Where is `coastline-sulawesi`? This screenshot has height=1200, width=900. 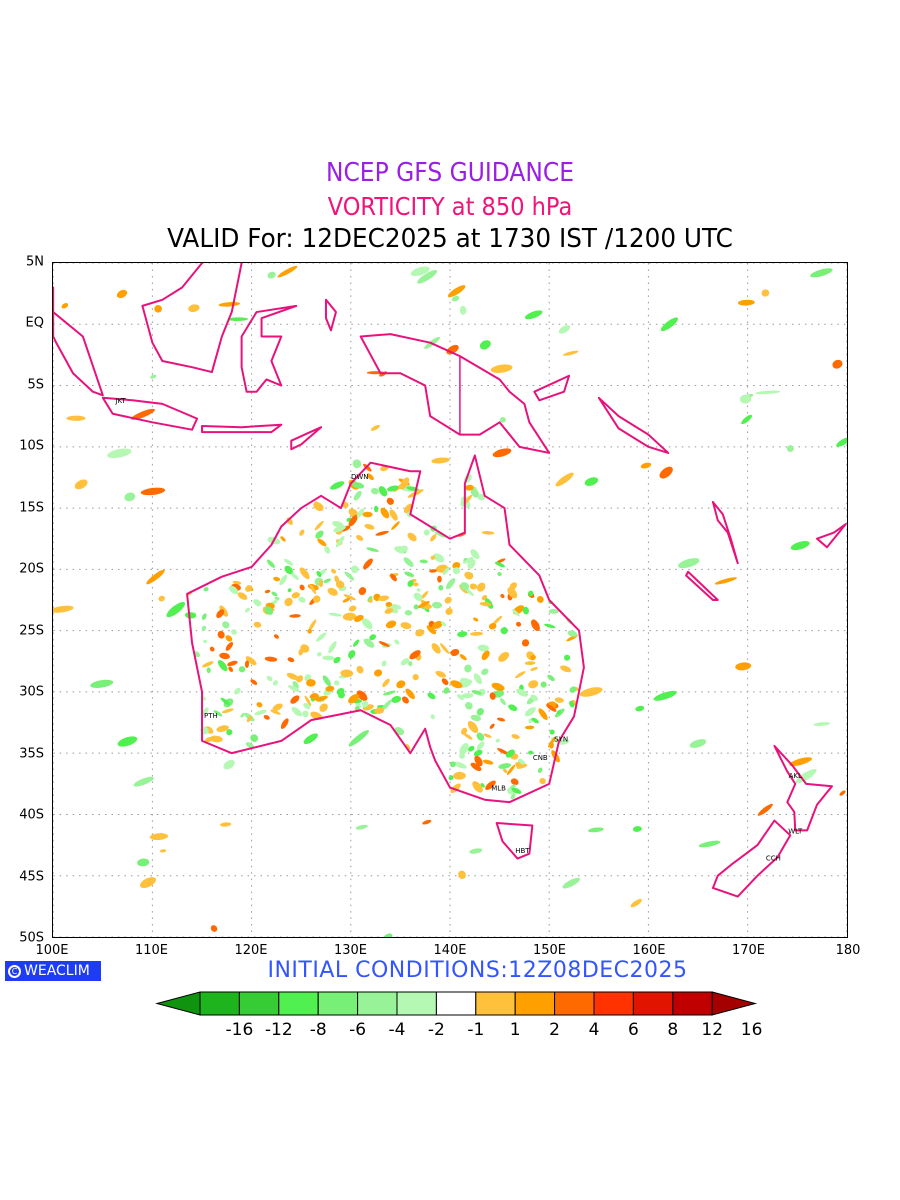
coastline-sulawesi is located at coordinates (269, 348).